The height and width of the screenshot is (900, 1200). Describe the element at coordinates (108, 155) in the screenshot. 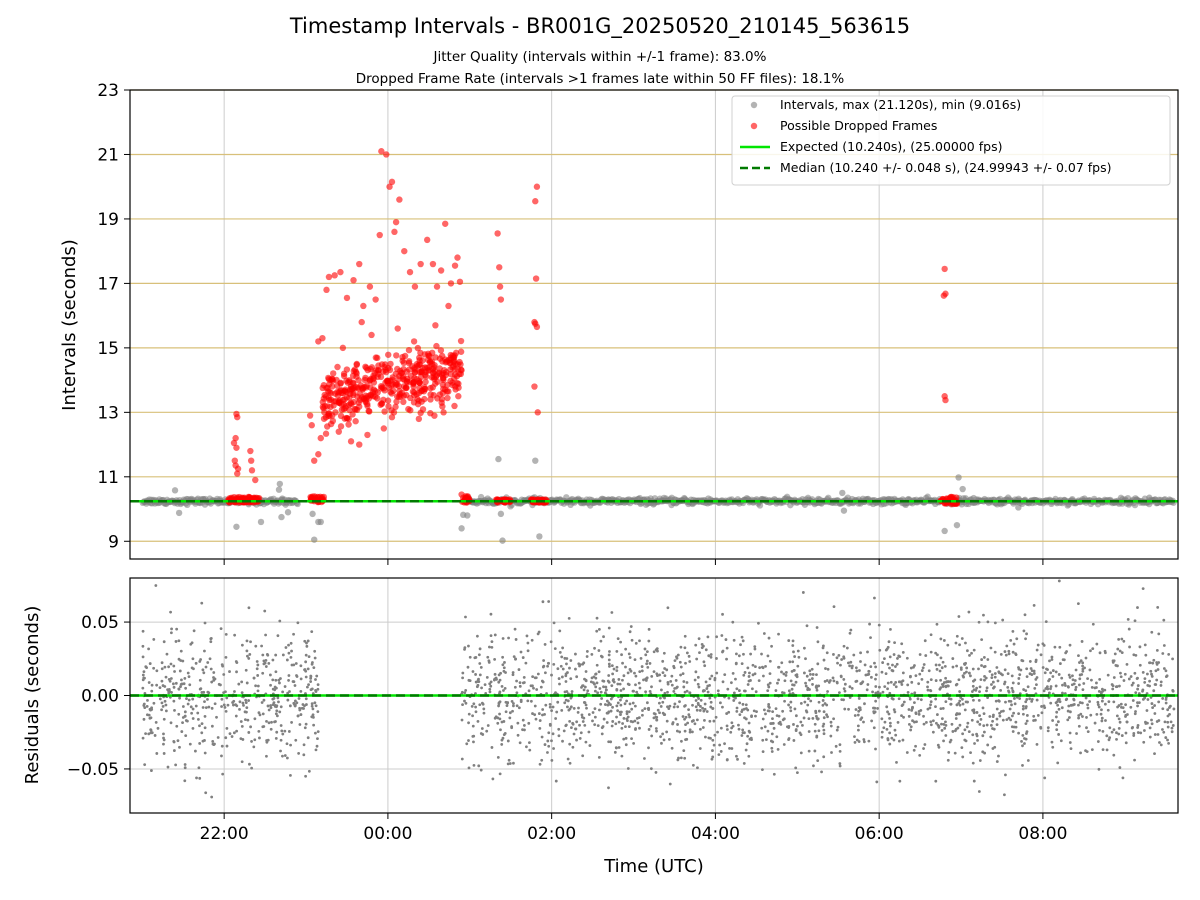

I see `intervals-y-tick-label: 21` at that location.